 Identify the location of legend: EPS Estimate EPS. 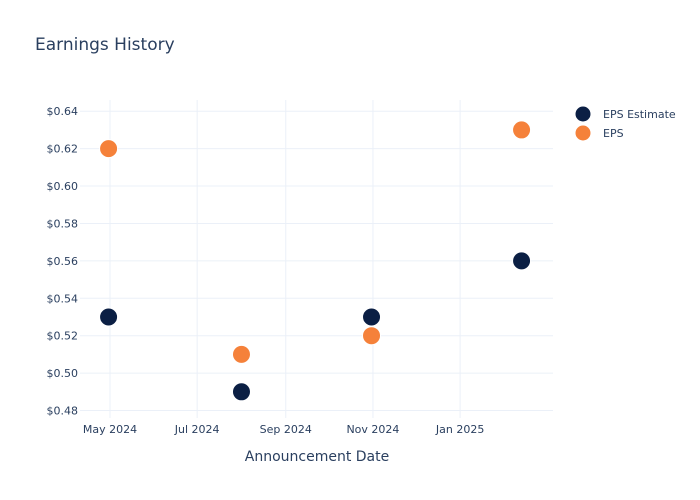
(625, 123).